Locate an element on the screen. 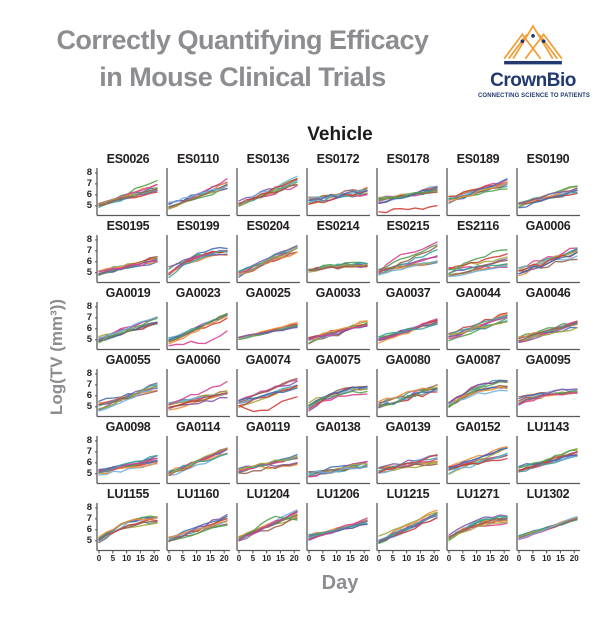 The width and height of the screenshot is (600, 635). facet-title: GA0138 is located at coordinates (338, 427).